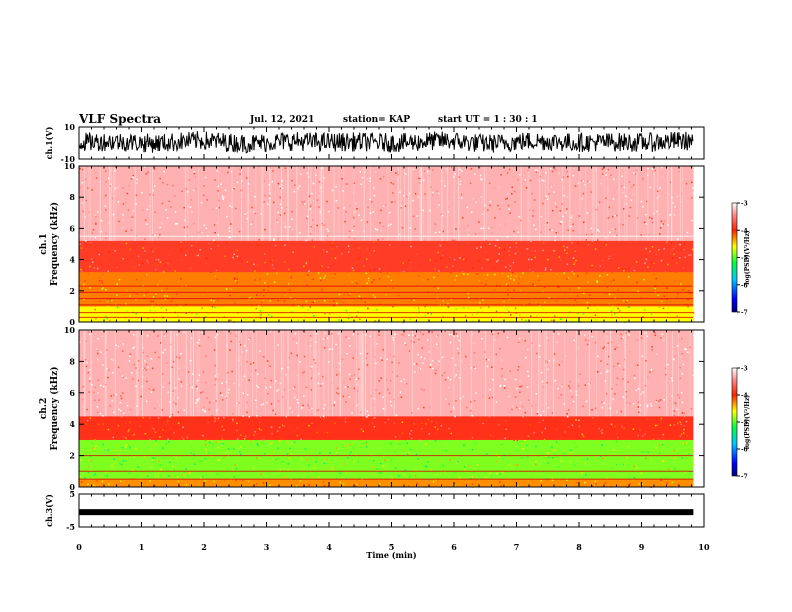 The height and width of the screenshot is (612, 792). Describe the element at coordinates (120, 119) in the screenshot. I see `chart-title: VLF Spectra` at that location.